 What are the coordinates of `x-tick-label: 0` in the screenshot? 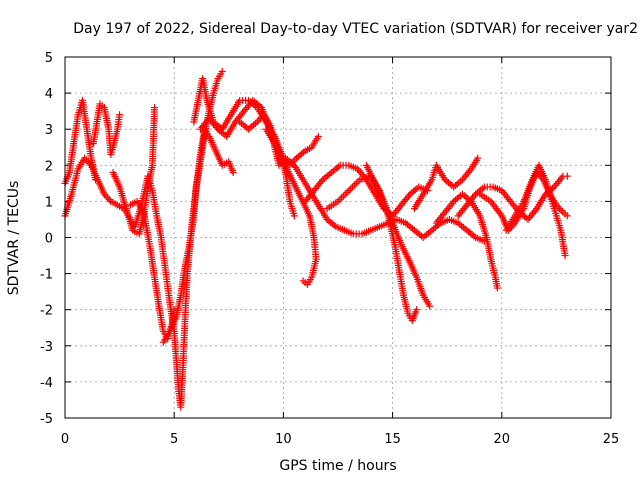 It's located at (65, 439).